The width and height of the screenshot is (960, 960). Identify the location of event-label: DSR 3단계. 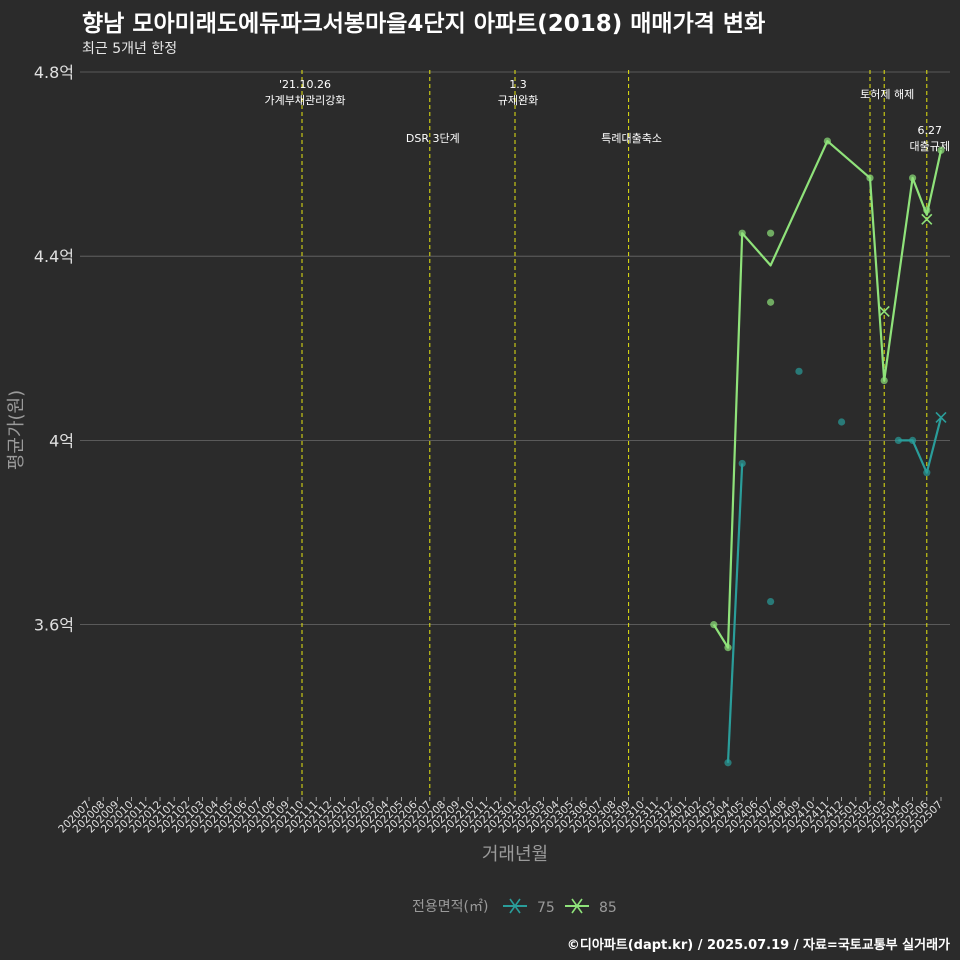
(433, 138).